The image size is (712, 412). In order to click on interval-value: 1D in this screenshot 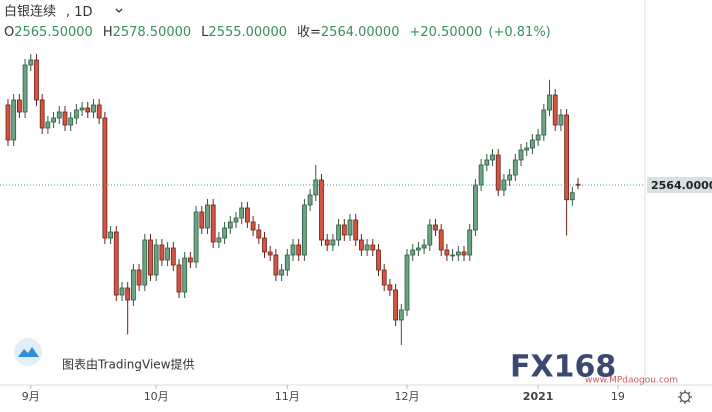, I will do `click(83, 12)`.